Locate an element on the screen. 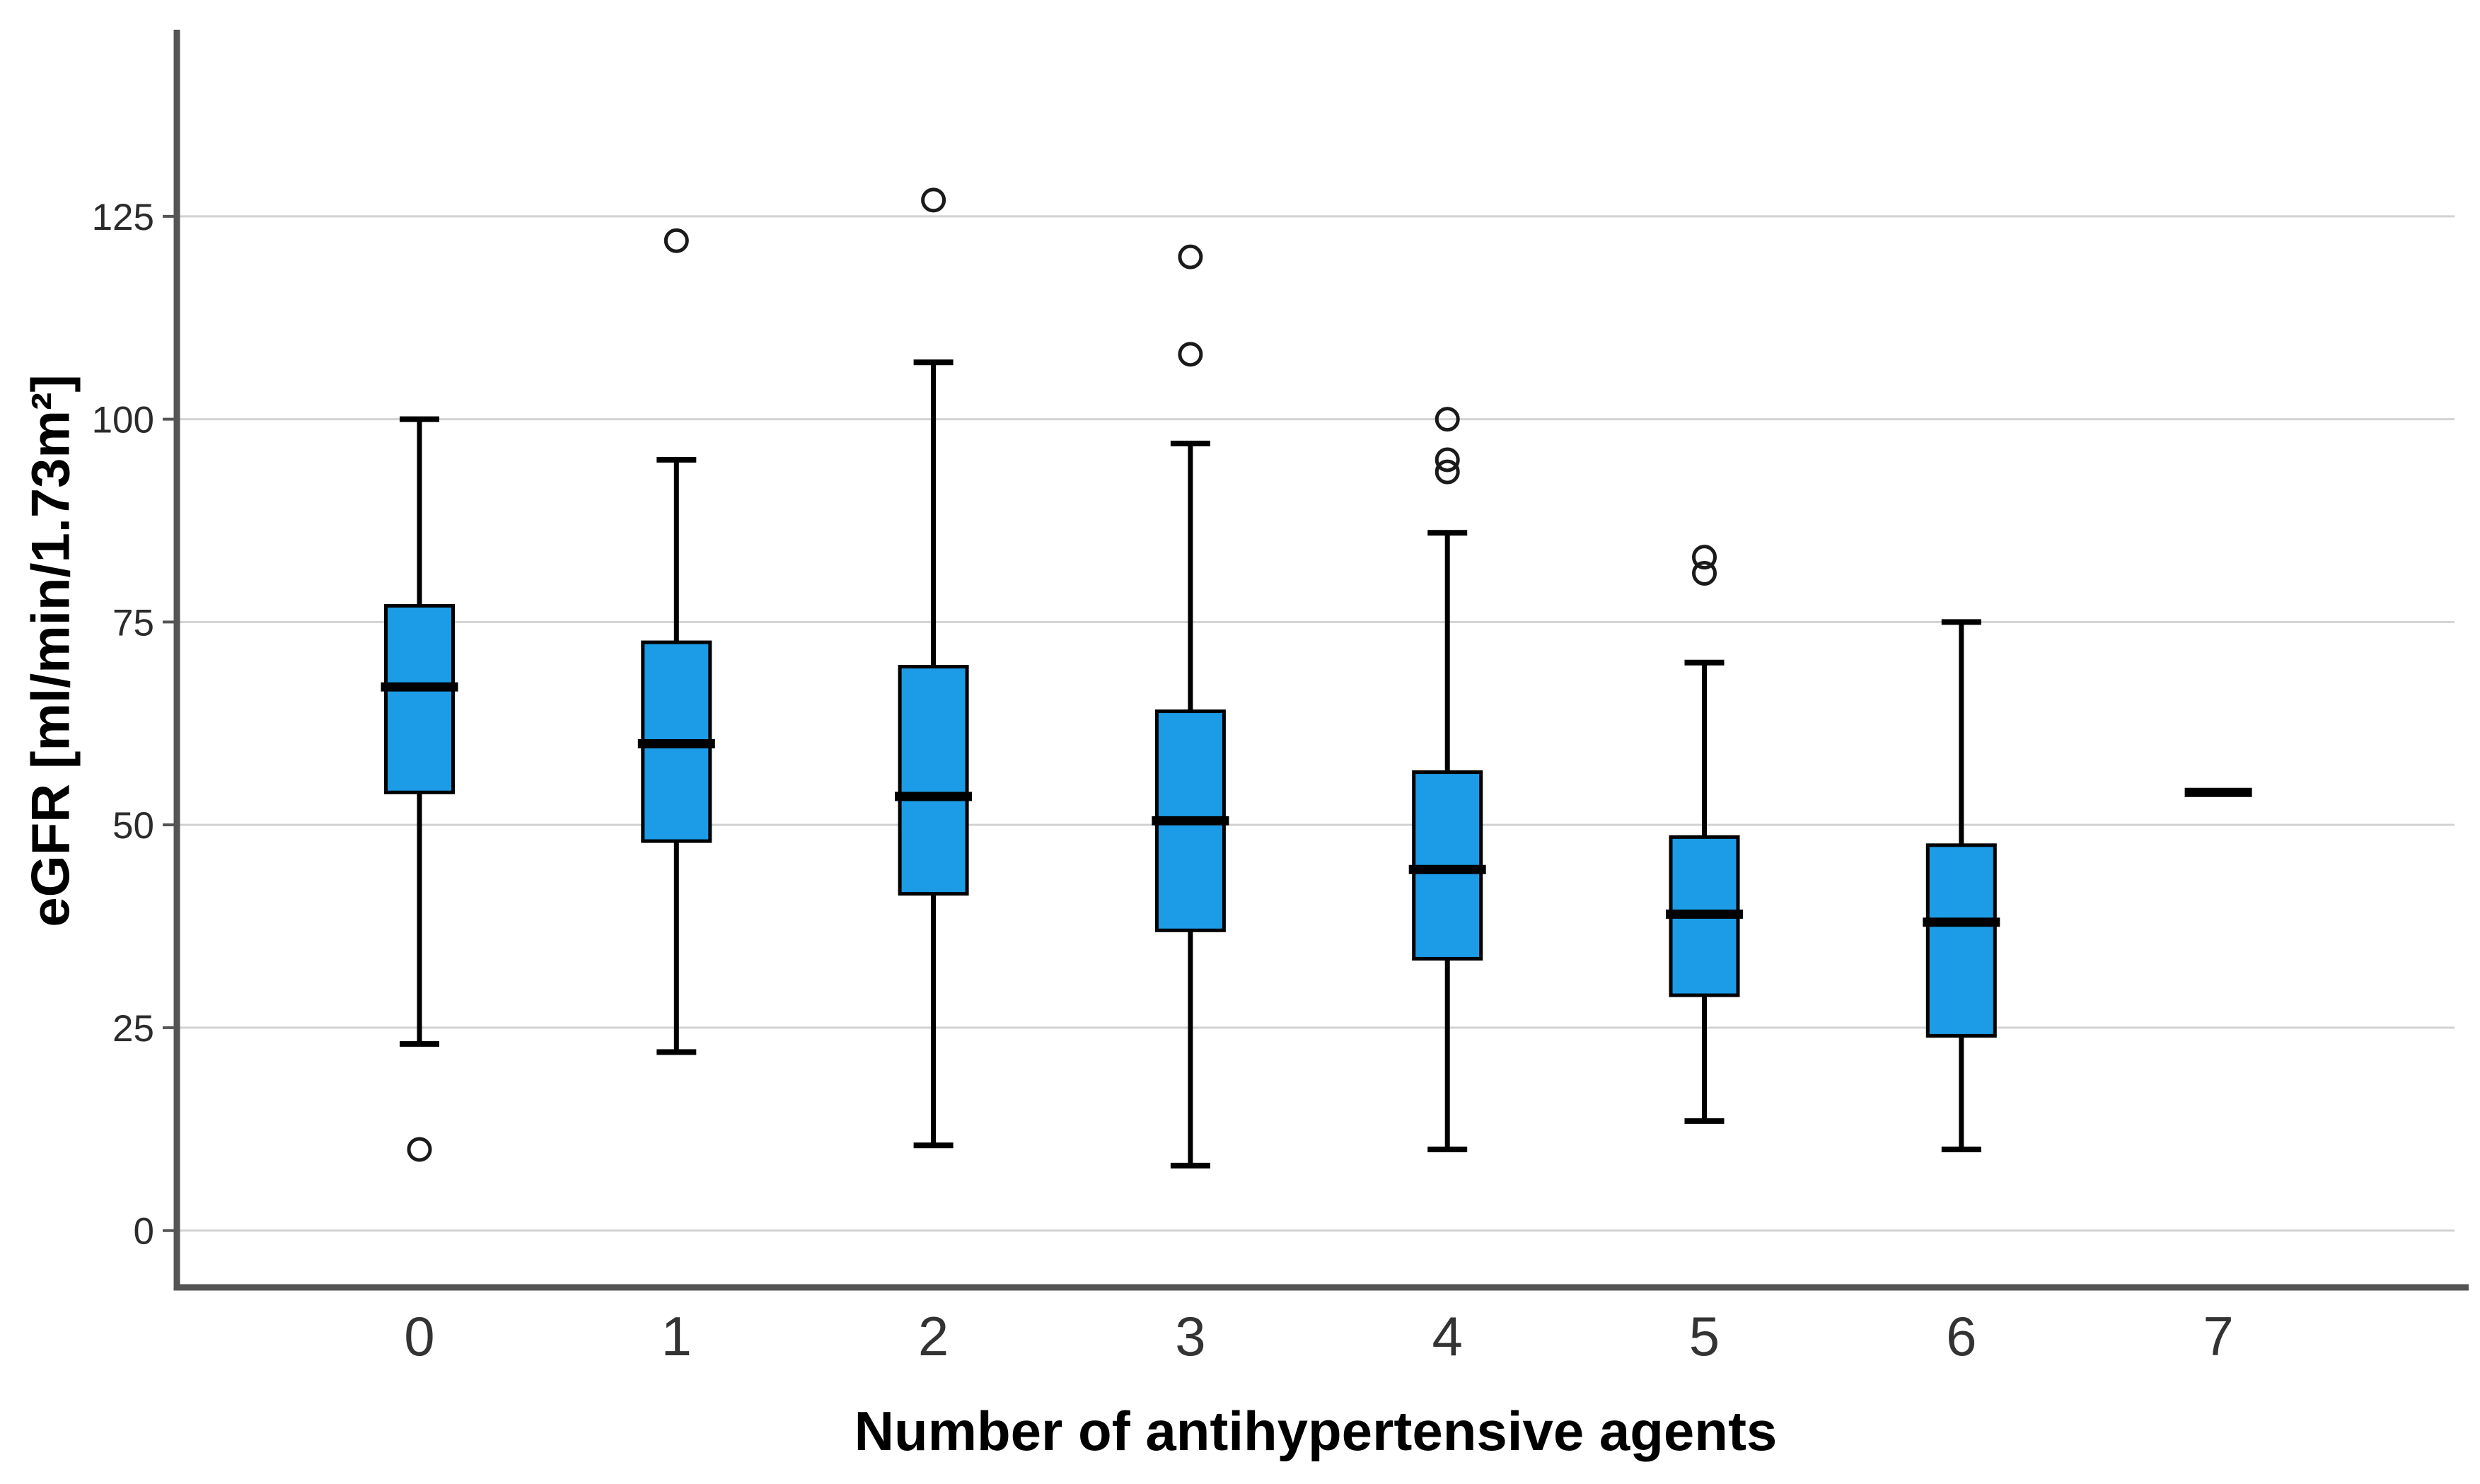  y-tick-label: 75 is located at coordinates (133, 623).